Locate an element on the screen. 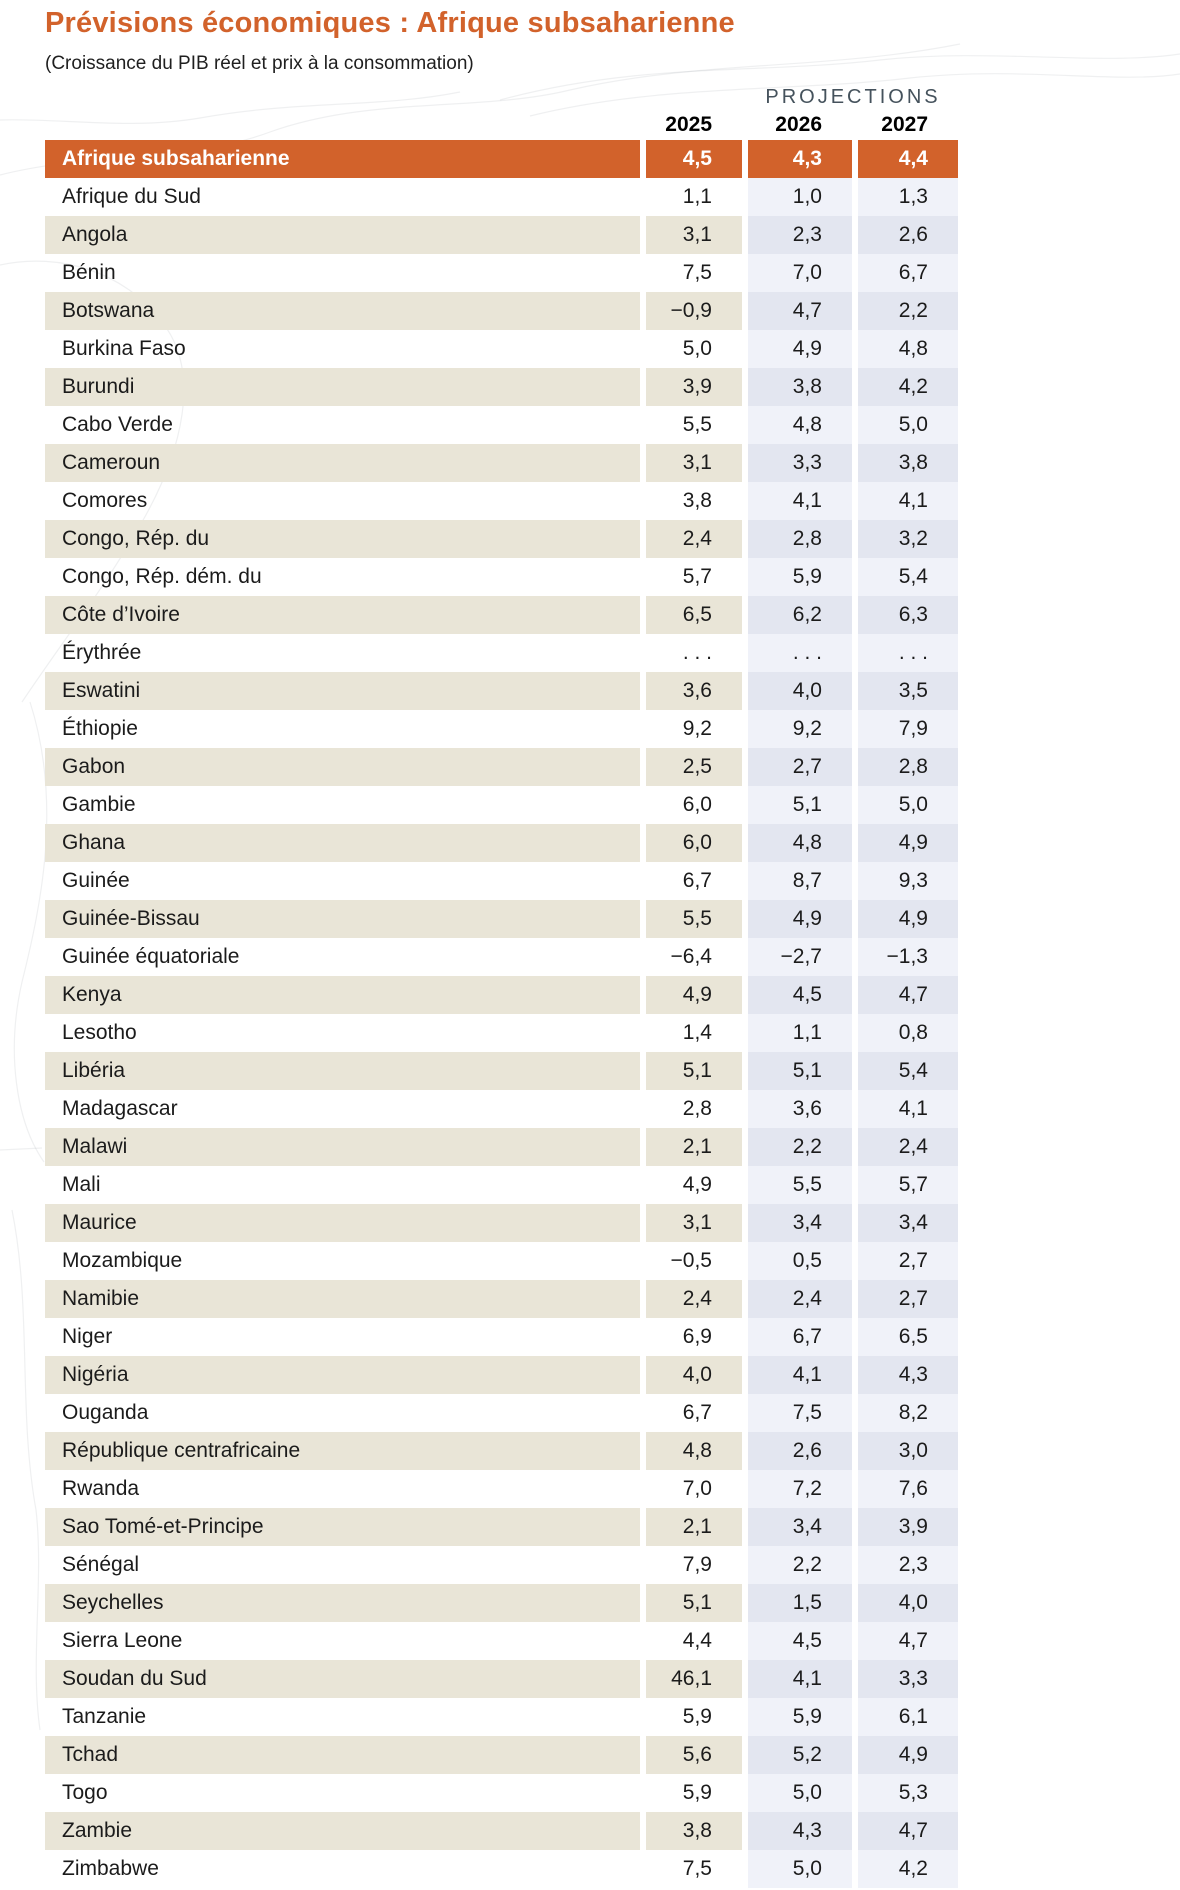  projections-label: PROJECTIONS is located at coordinates (853, 97).